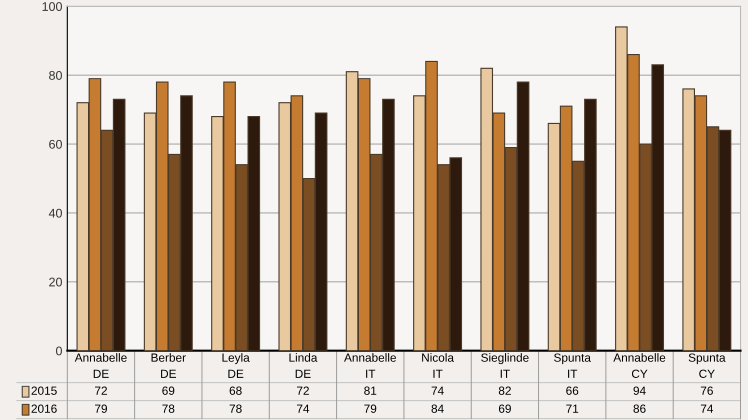 The height and width of the screenshot is (420, 748). Describe the element at coordinates (236, 365) in the screenshot. I see `x-tick-label: Leyla DE` at that location.